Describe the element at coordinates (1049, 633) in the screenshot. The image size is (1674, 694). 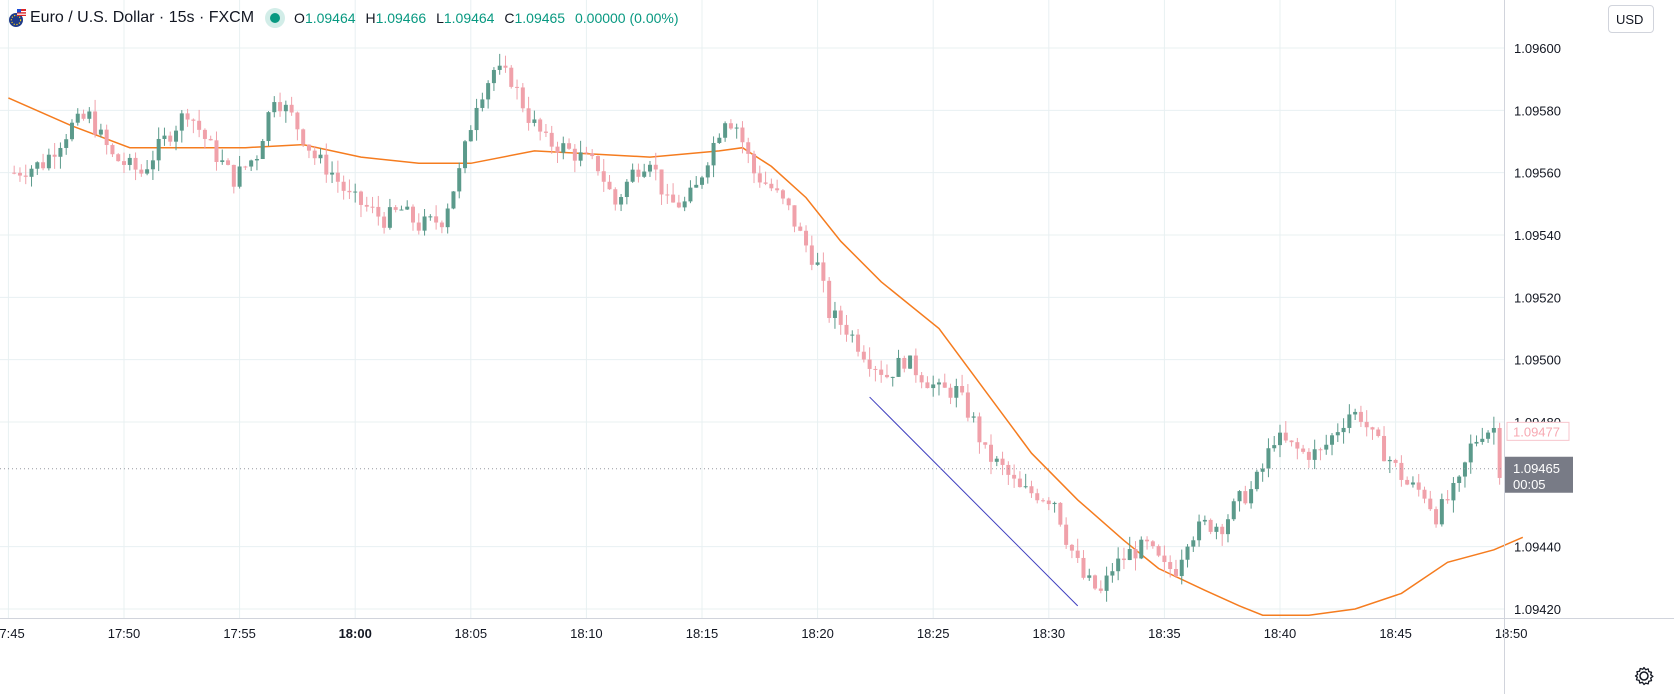
I see `x-tick-label: 18:30` at that location.